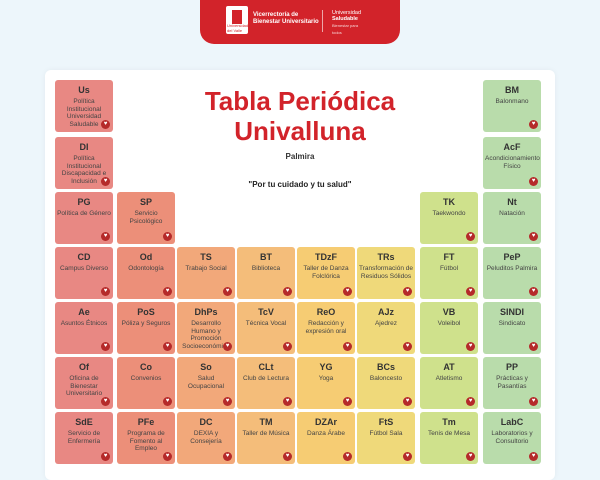  What do you see at coordinates (326, 328) in the screenshot?
I see `element-cell-reo: ReO Redacción y expresión oral ♥` at bounding box center [326, 328].